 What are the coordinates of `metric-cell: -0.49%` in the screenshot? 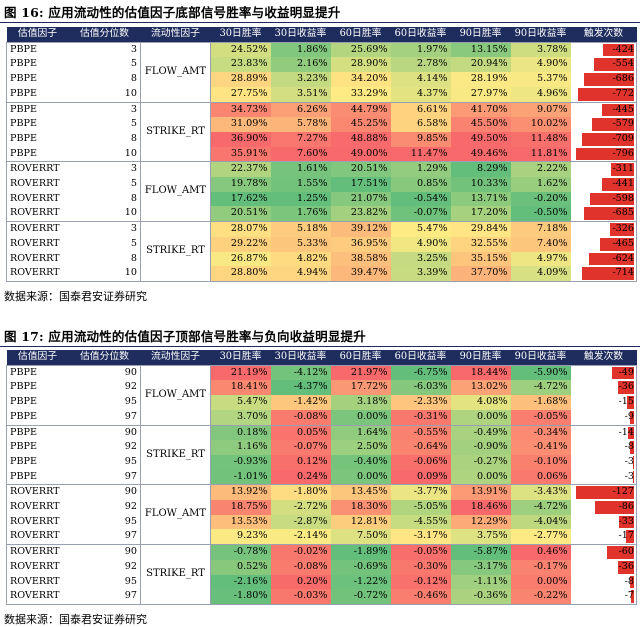 It's located at (480, 432).